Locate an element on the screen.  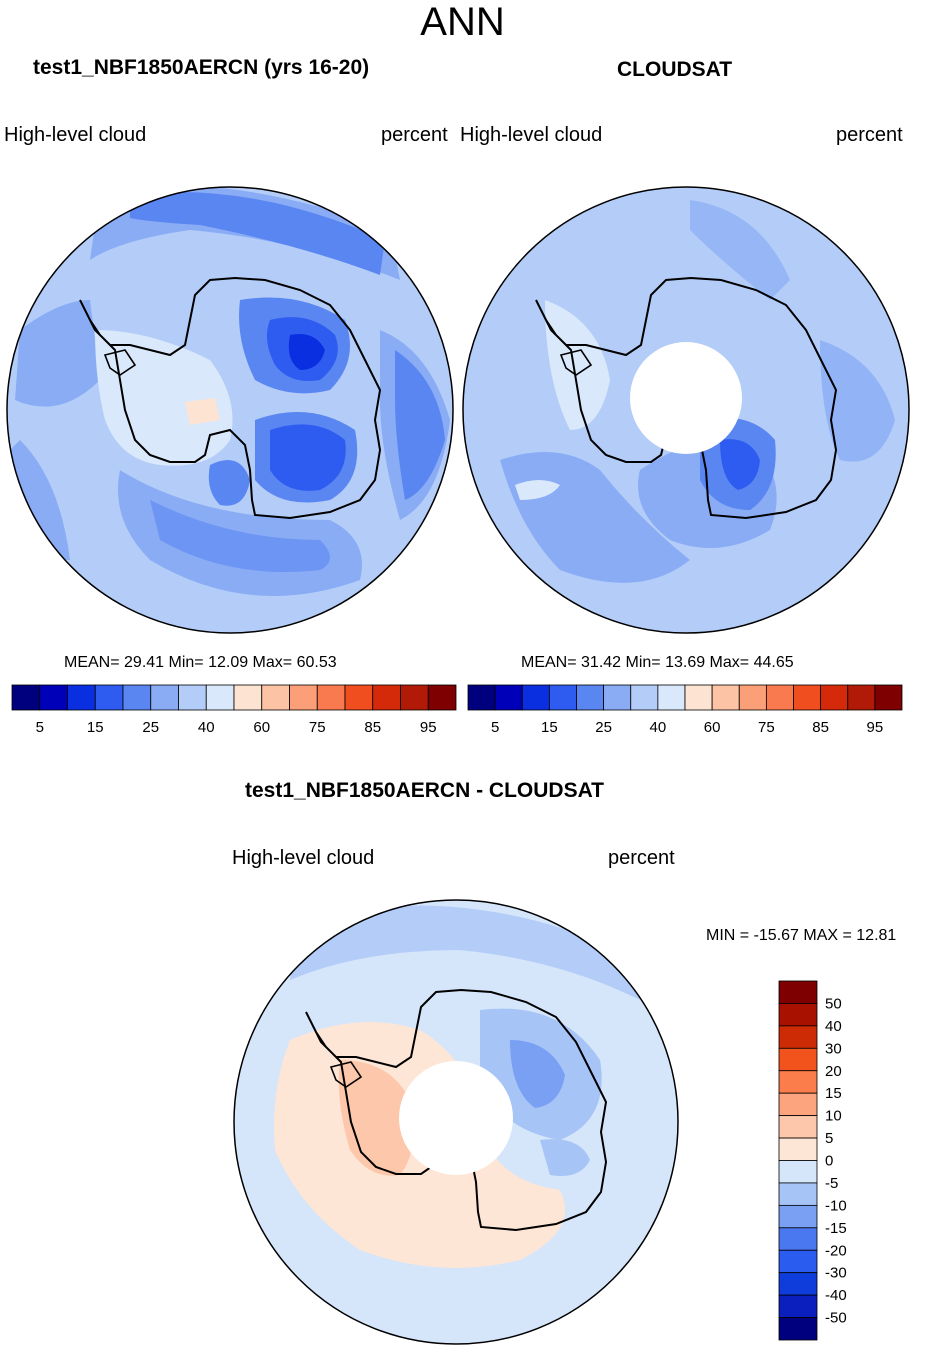
panel3-pole-gap is located at coordinates (456, 1118).